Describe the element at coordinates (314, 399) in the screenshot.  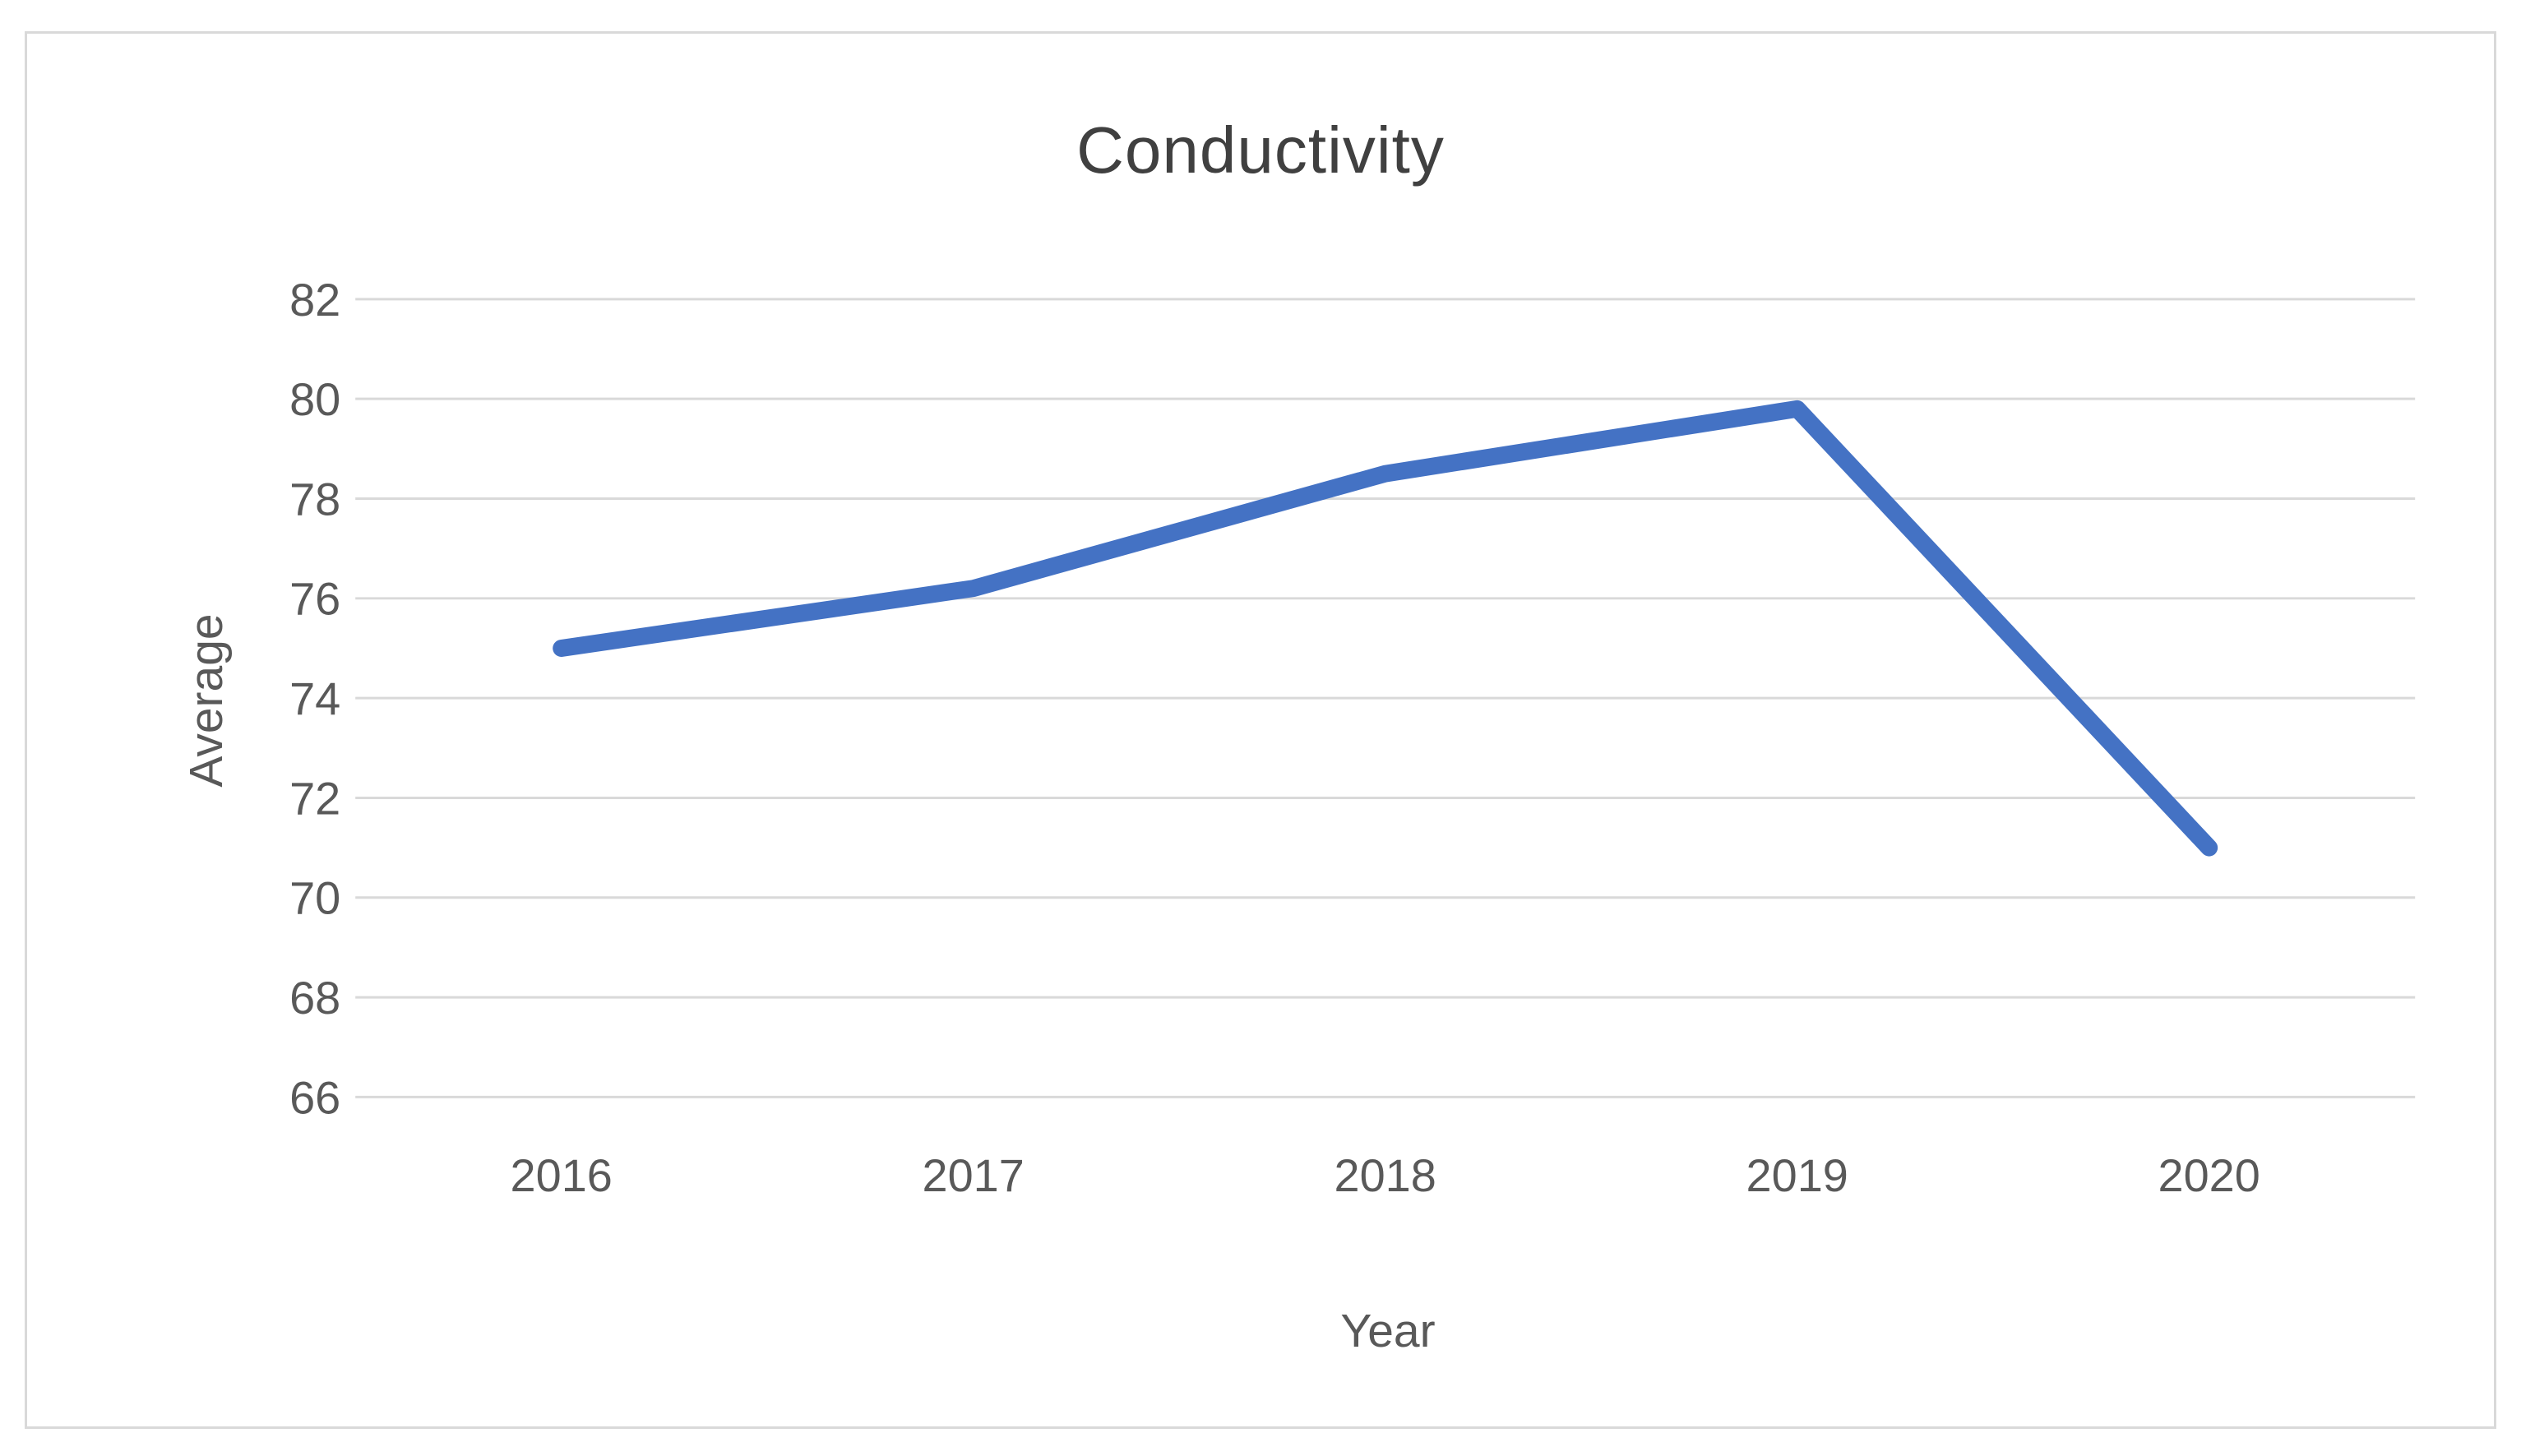
I see `y-tick-label: 80` at that location.